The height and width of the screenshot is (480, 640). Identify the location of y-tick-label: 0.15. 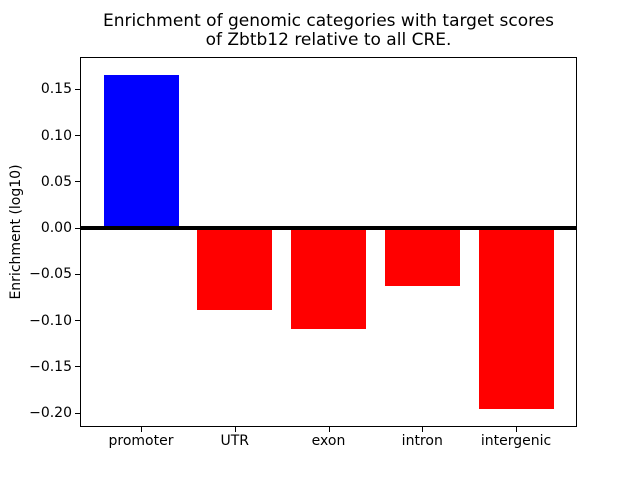
(56, 89).